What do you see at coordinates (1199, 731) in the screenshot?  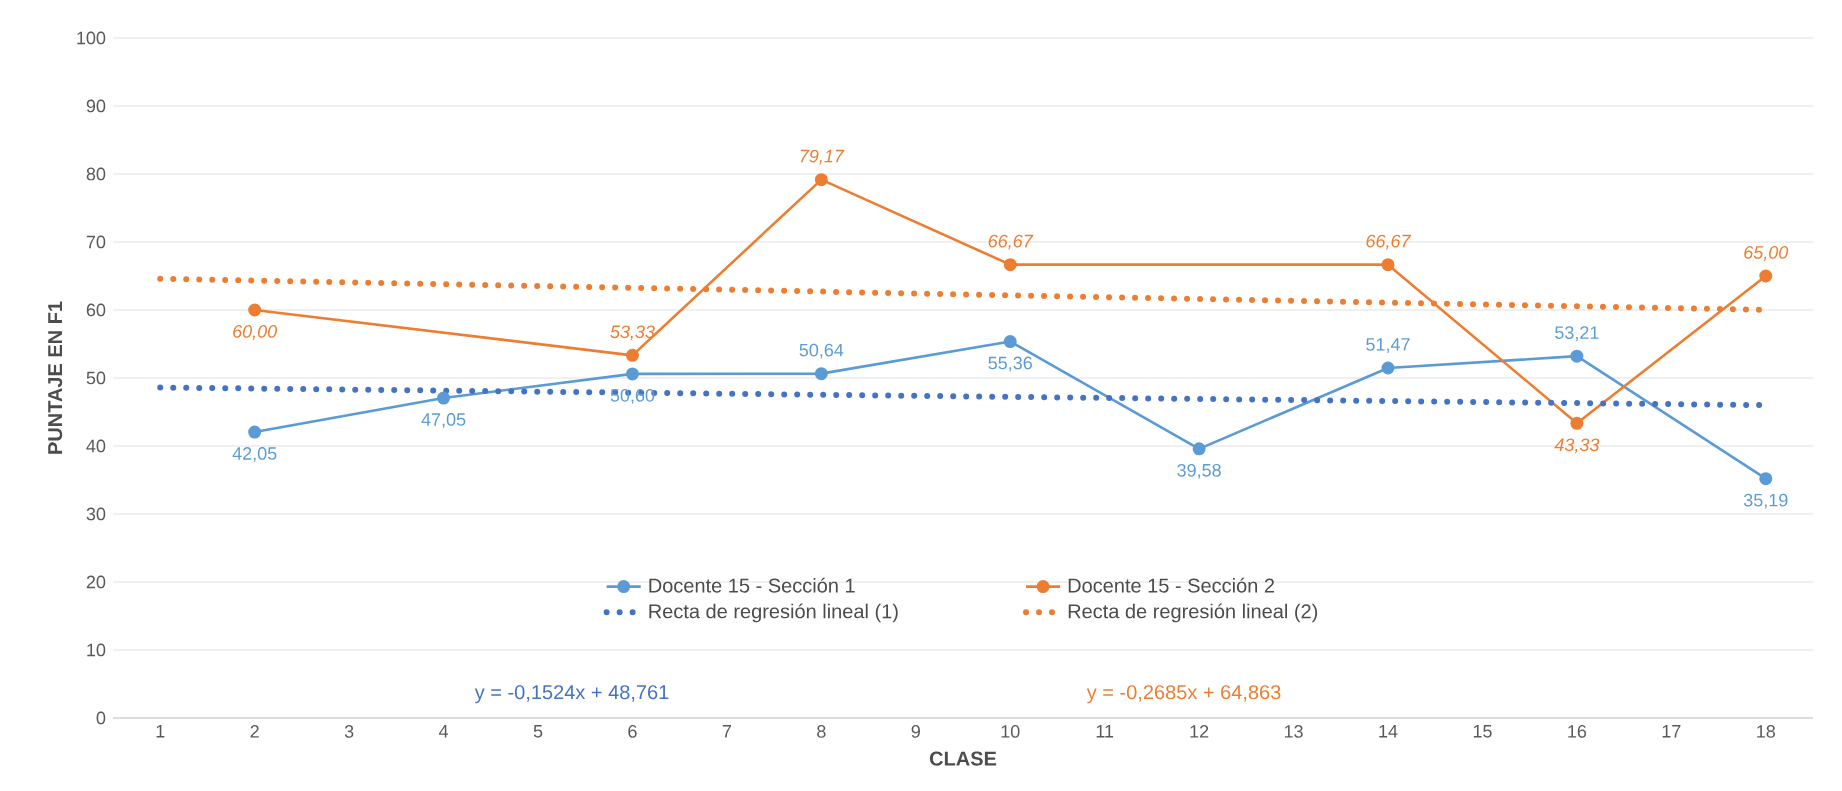 I see `x-tick-label: 12` at bounding box center [1199, 731].